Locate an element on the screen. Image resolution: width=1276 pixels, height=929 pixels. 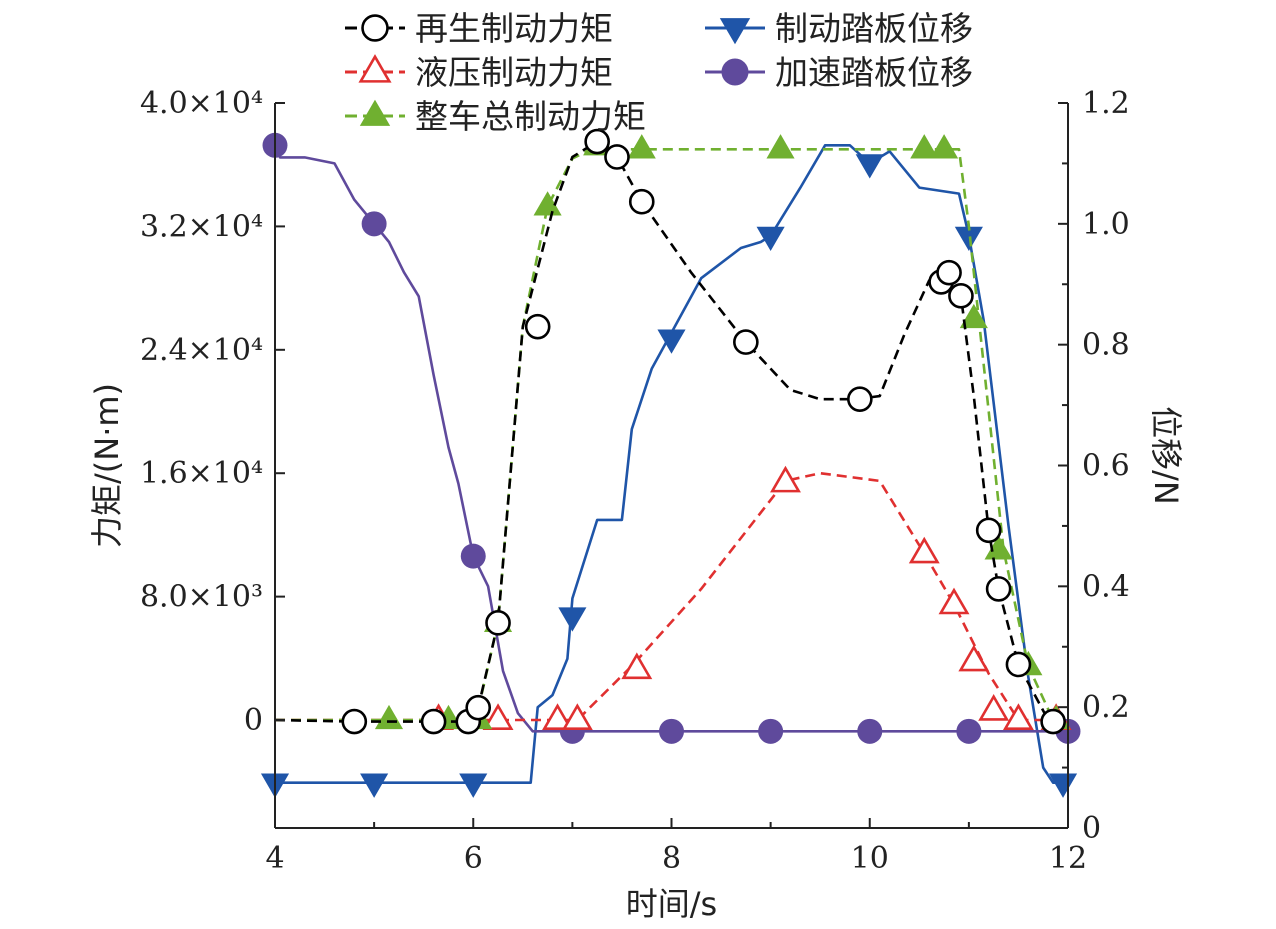
y-right-tick-label: 1.2 is located at coordinates (1106, 103).